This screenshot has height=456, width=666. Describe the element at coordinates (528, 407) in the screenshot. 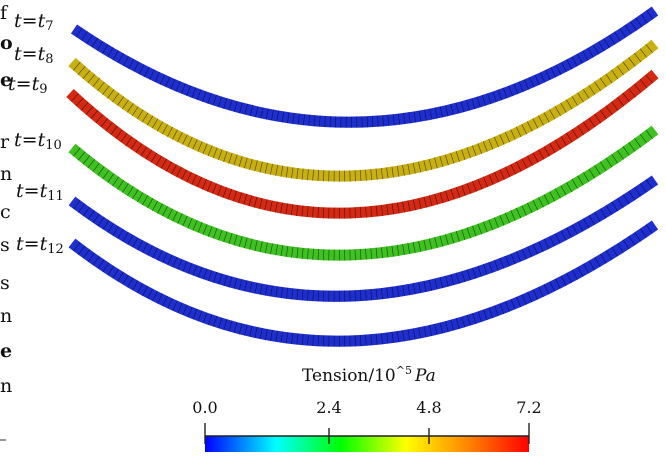

I see `colorbar-tick-label: 7.2` at that location.